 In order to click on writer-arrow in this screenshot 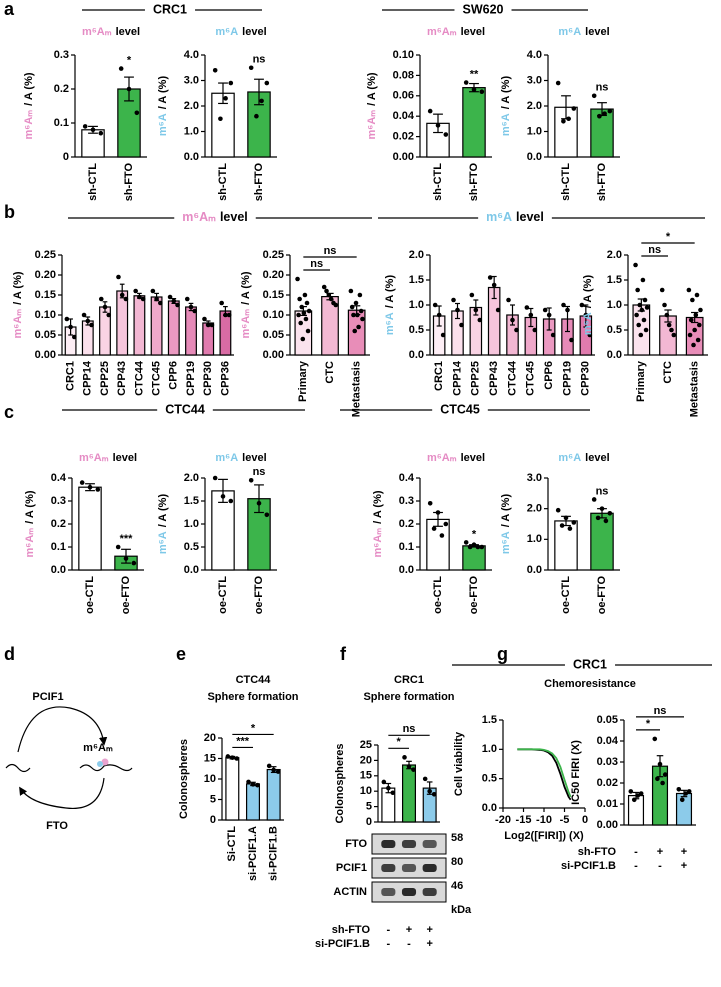, I will do `click(62, 729)`.